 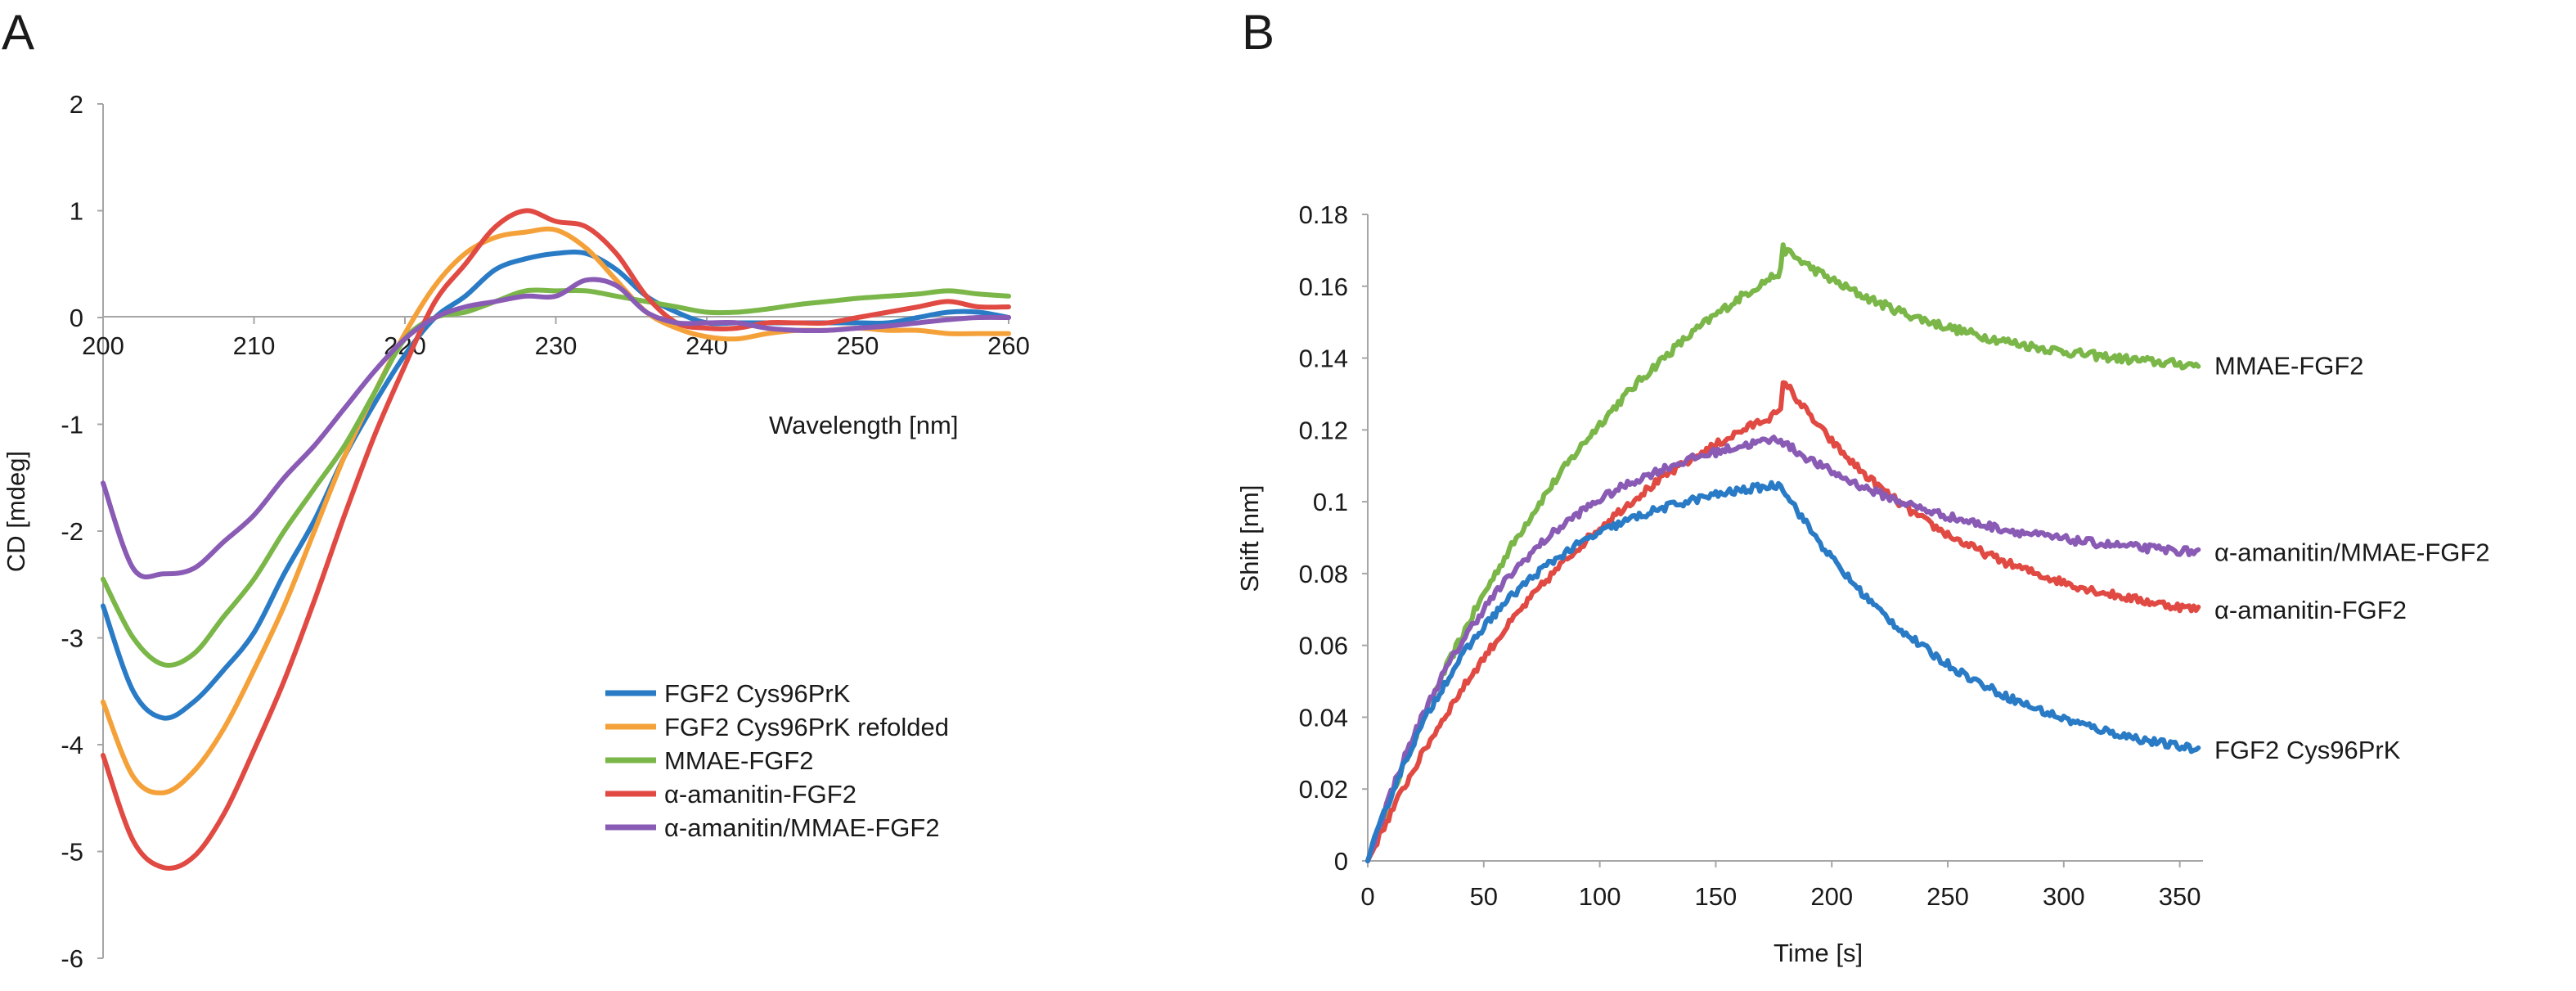 I want to click on panel-b-x-tick-label: 50, so click(x=1484, y=896).